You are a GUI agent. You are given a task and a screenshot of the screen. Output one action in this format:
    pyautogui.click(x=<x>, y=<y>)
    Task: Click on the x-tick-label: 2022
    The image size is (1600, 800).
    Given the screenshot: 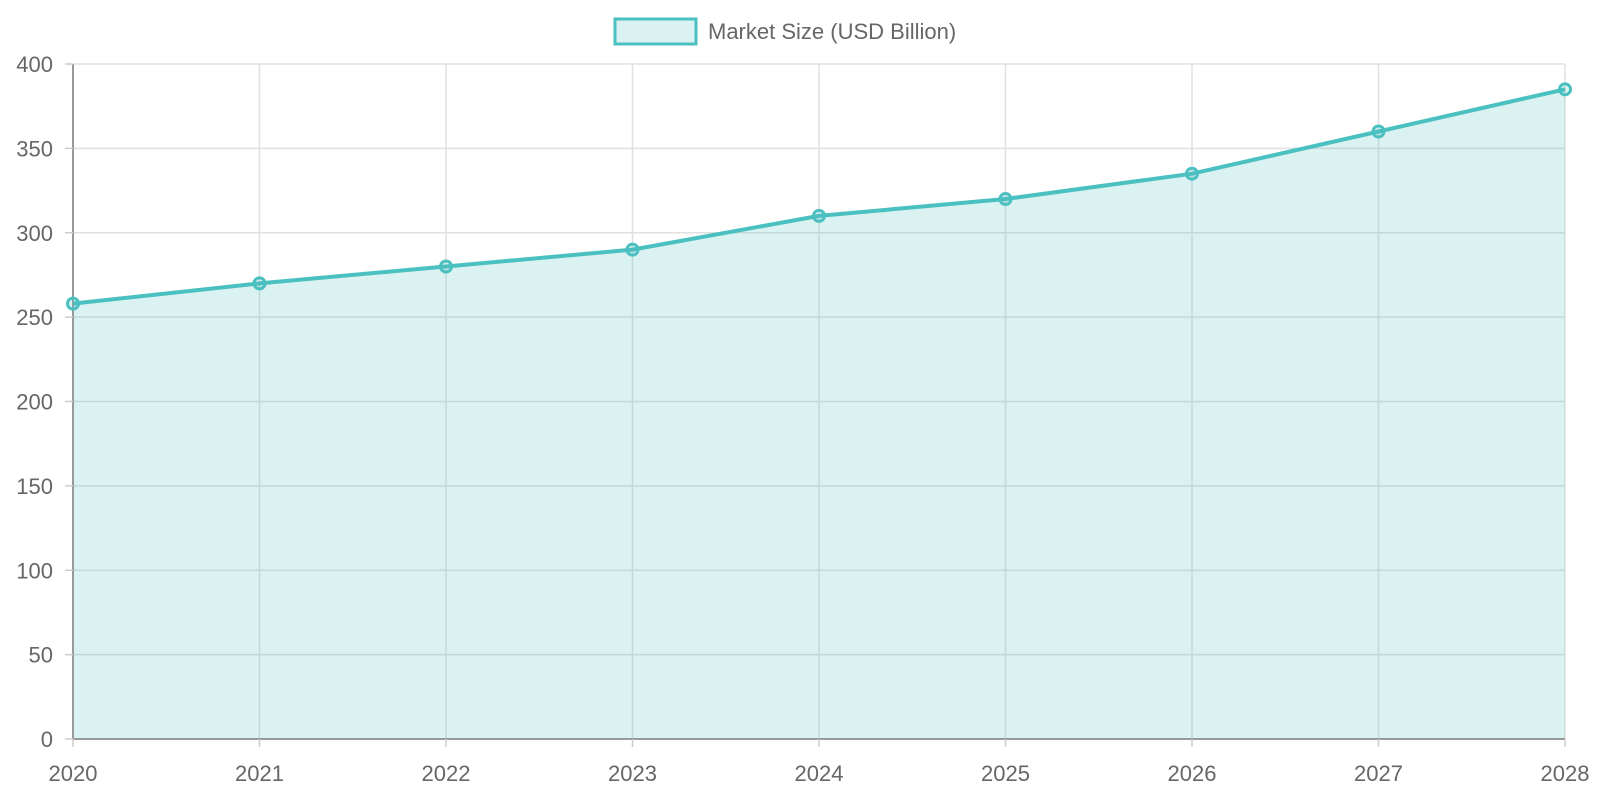 What is the action you would take?
    pyautogui.click(x=446, y=773)
    